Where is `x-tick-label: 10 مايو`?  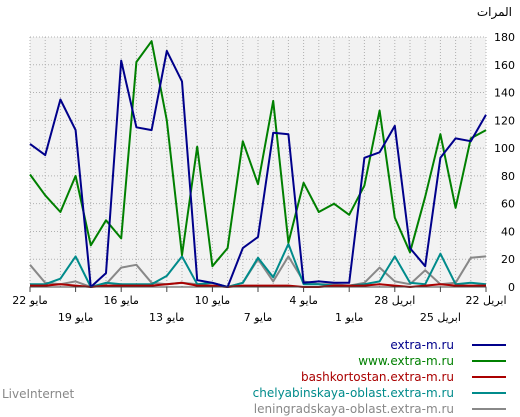
x-tick-label: 10 مايو is located at coordinates (213, 300).